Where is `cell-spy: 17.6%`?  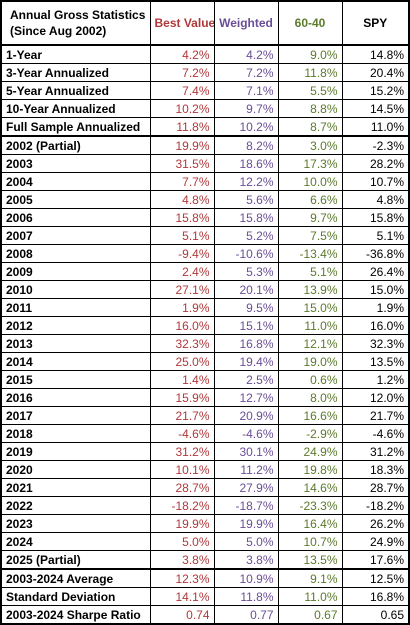 cell-spy: 17.6% is located at coordinates (375, 560).